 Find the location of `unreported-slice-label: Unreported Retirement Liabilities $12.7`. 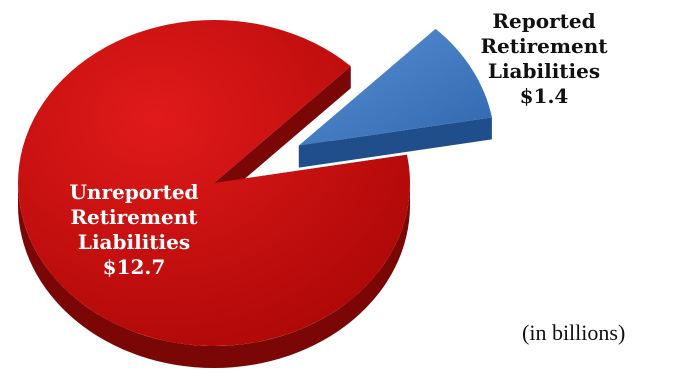

unreported-slice-label: Unreported Retirement Liabilities $12.7 is located at coordinates (134, 230).